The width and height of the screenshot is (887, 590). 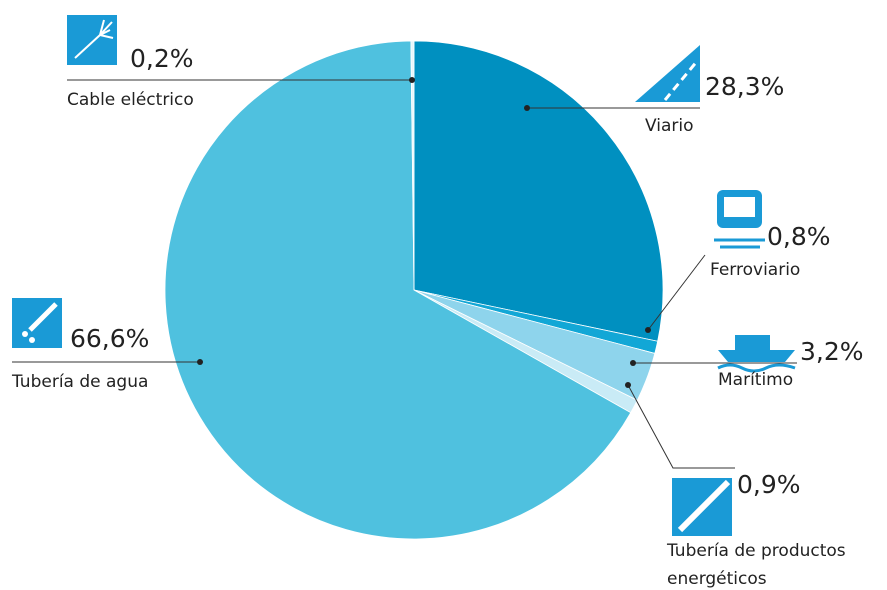 What do you see at coordinates (702, 507) in the screenshot?
I see `icon-pipe-energy` at bounding box center [702, 507].